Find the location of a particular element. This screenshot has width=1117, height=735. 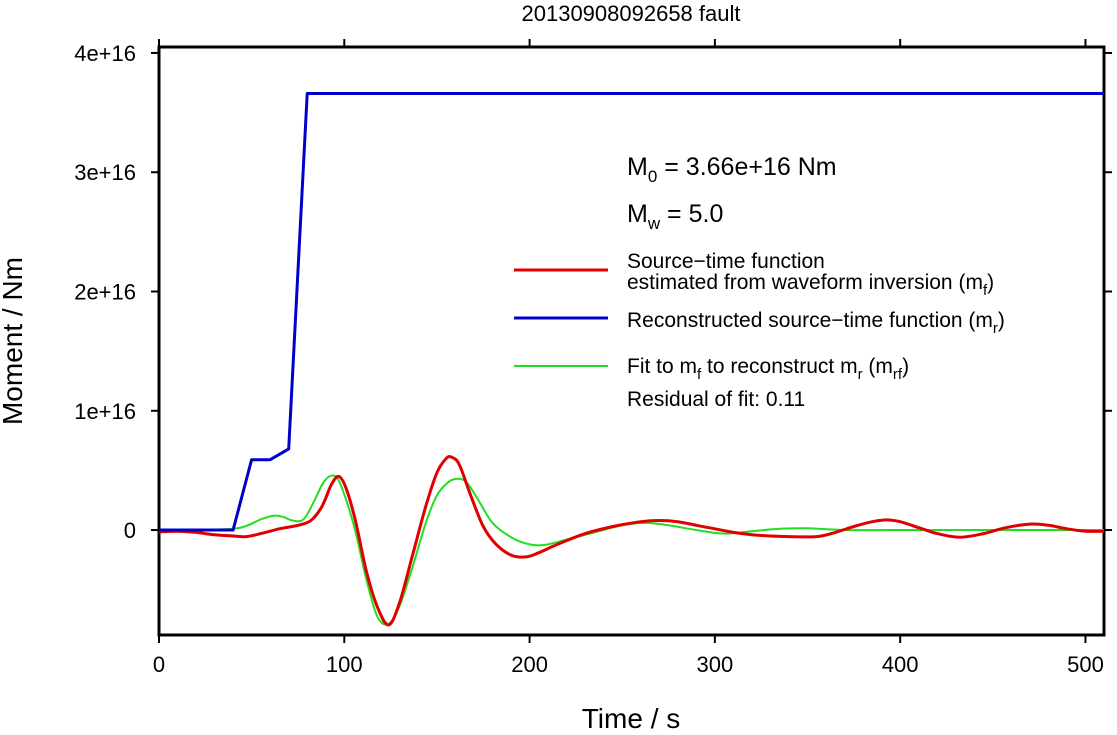

seismic-moment-annotation: M0 = 3.66e+16 Nm is located at coordinates (732, 169).